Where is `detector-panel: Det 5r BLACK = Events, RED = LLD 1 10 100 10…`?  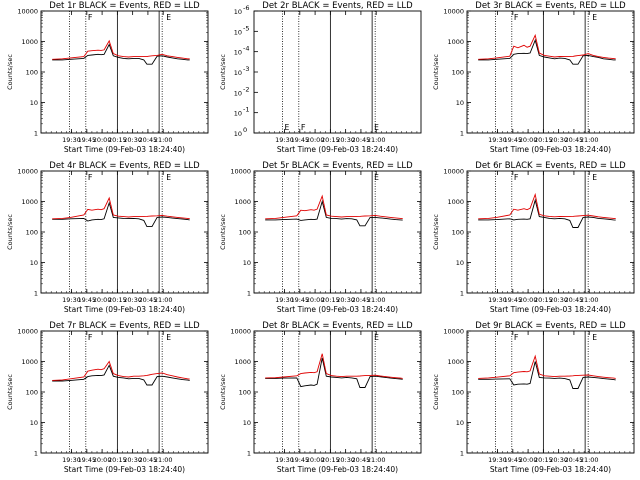 detector-panel: Det 5r BLACK = Events, RED = LLD 1 10 100 10… is located at coordinates (319, 240).